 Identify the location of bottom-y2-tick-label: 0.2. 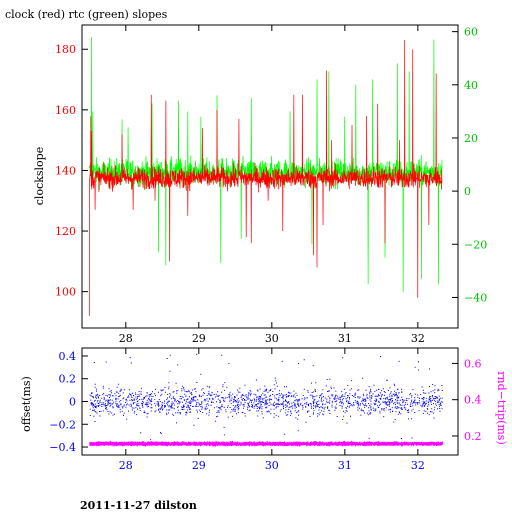
(473, 436).